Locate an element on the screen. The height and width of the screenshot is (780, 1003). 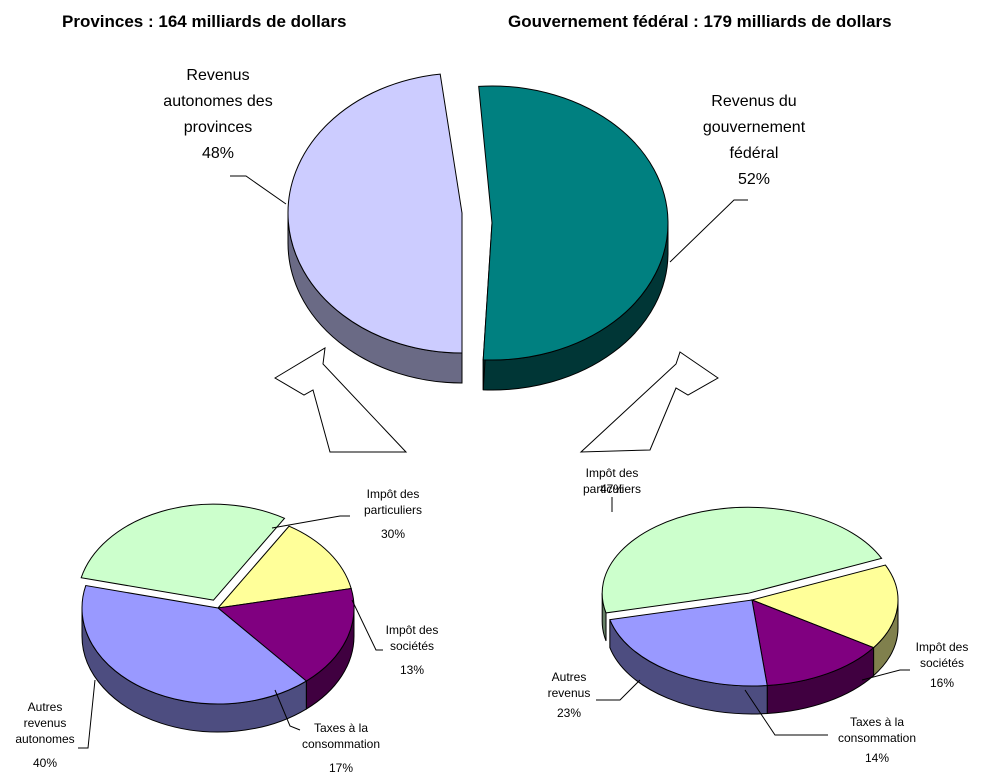
slice-label: provinces is located at coordinates (218, 127).